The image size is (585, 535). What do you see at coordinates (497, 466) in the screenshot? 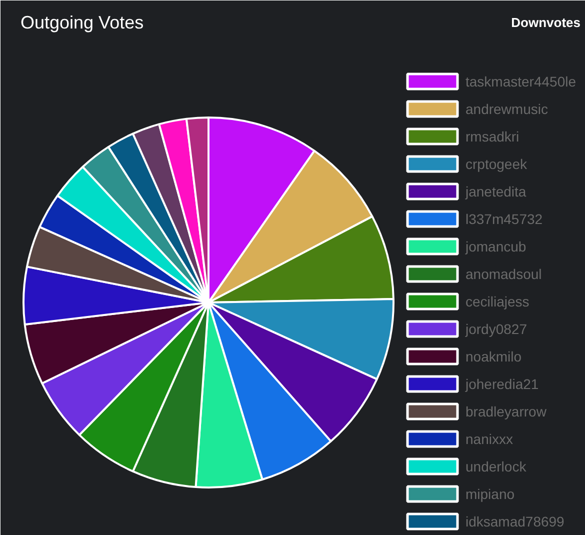
I see `legend-label: underlock` at bounding box center [497, 466].